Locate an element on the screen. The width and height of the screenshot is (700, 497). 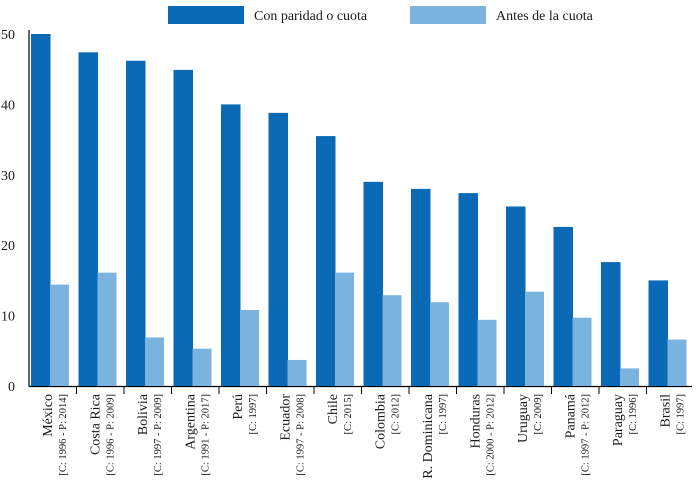
category-note: [C: 1996] is located at coordinates (633, 414).